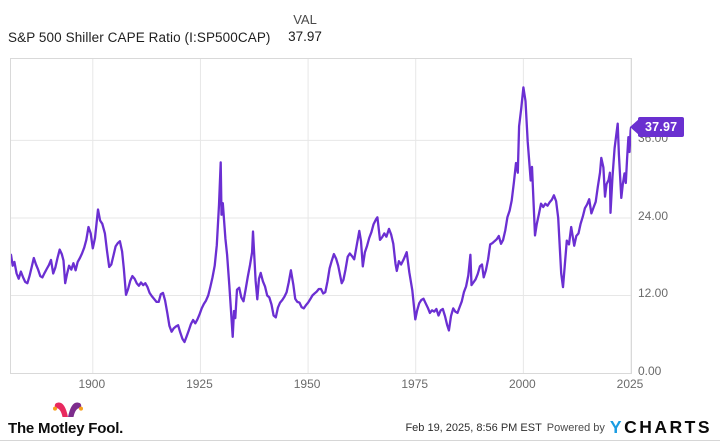 Image resolution: width=720 pixels, height=441 pixels. I want to click on y-axis-label: 0.00, so click(650, 371).